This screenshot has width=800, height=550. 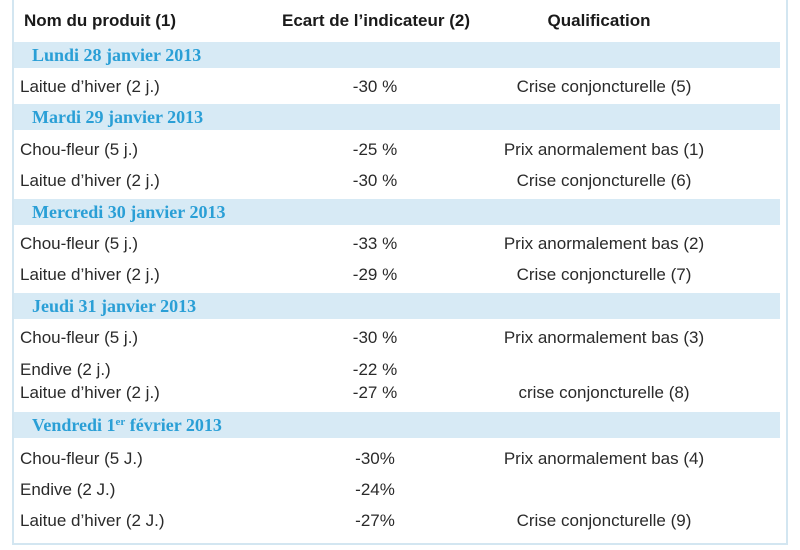 I want to click on qualification-cell: Prix anormalement bas (3), so click(x=604, y=337).